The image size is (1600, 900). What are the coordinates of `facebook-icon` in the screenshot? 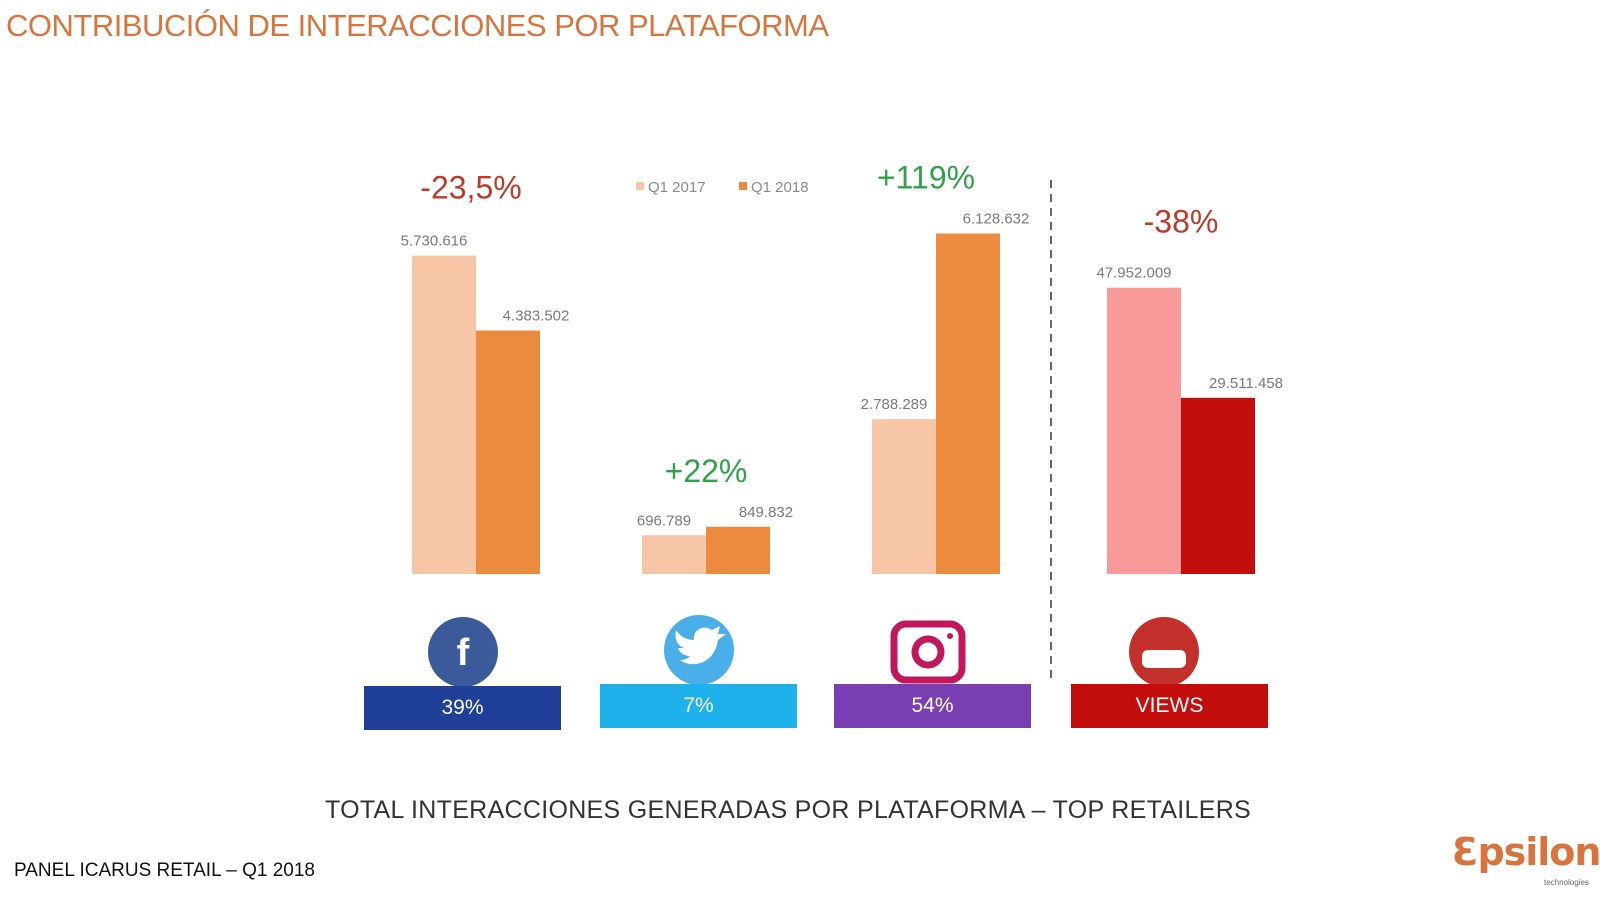 It's located at (463, 652).